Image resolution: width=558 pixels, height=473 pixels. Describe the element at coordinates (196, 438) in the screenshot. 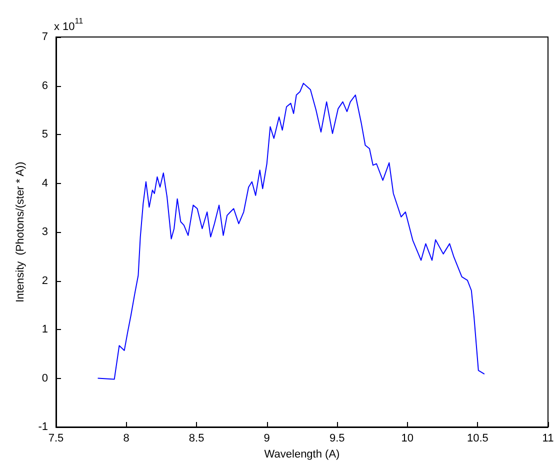

I see `x-tick-label: 8.5` at that location.